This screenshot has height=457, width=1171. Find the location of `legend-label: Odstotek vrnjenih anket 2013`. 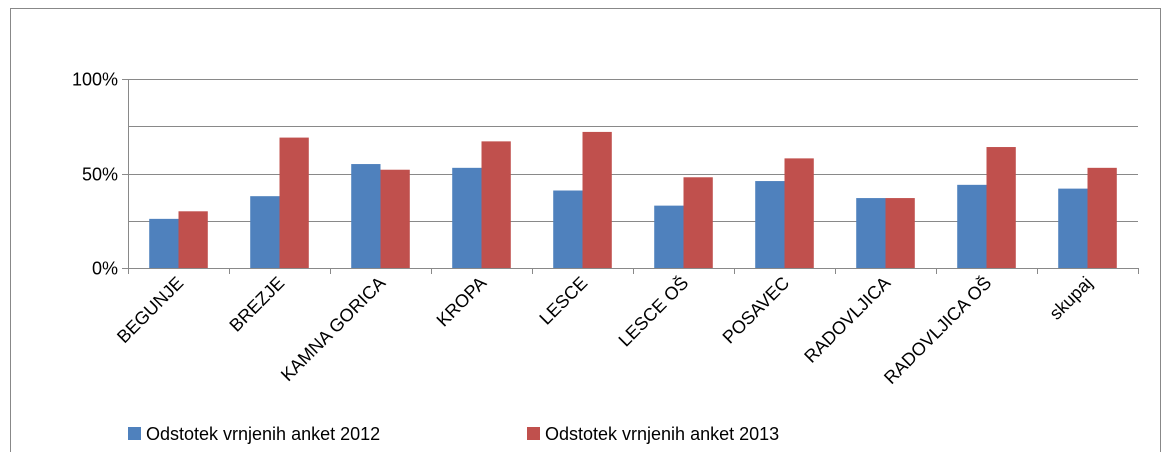

legend-label: Odstotek vrnjenih anket 2013 is located at coordinates (662, 434).